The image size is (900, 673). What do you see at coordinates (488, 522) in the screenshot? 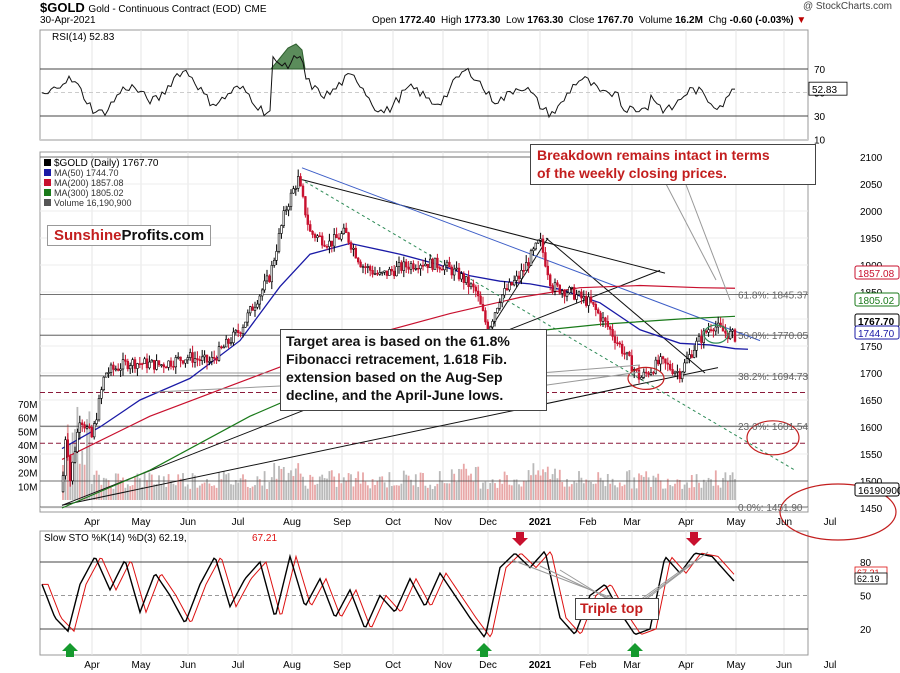
I see `x-month-label: Dec` at bounding box center [488, 522].